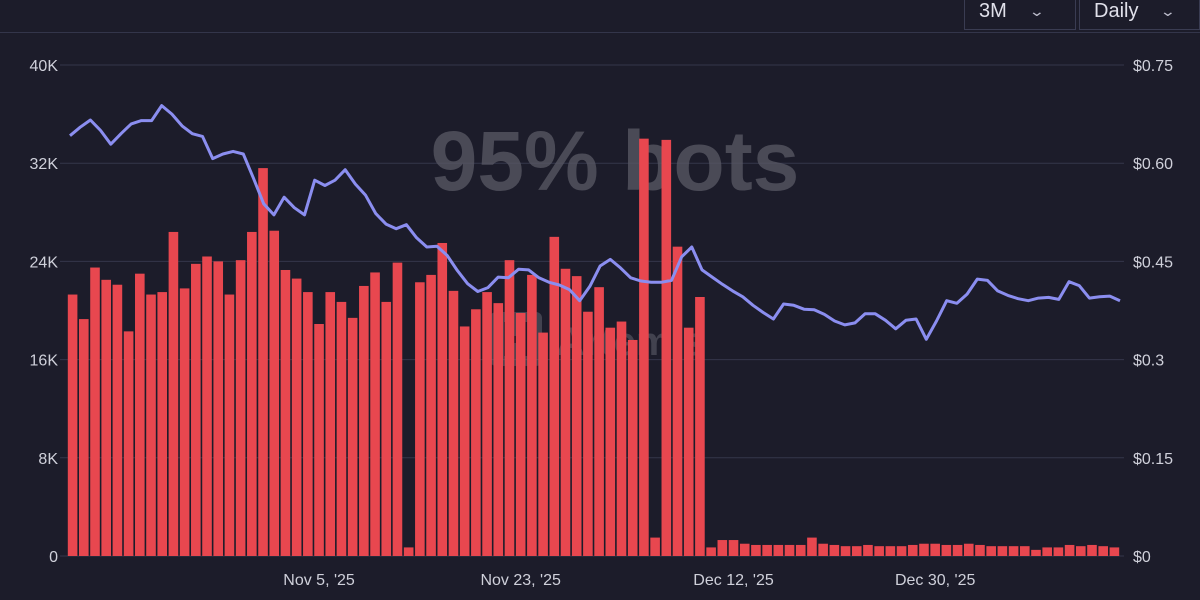 The height and width of the screenshot is (600, 1200). What do you see at coordinates (1020, 15) in the screenshot?
I see `range-select: 3M ⌄` at bounding box center [1020, 15].